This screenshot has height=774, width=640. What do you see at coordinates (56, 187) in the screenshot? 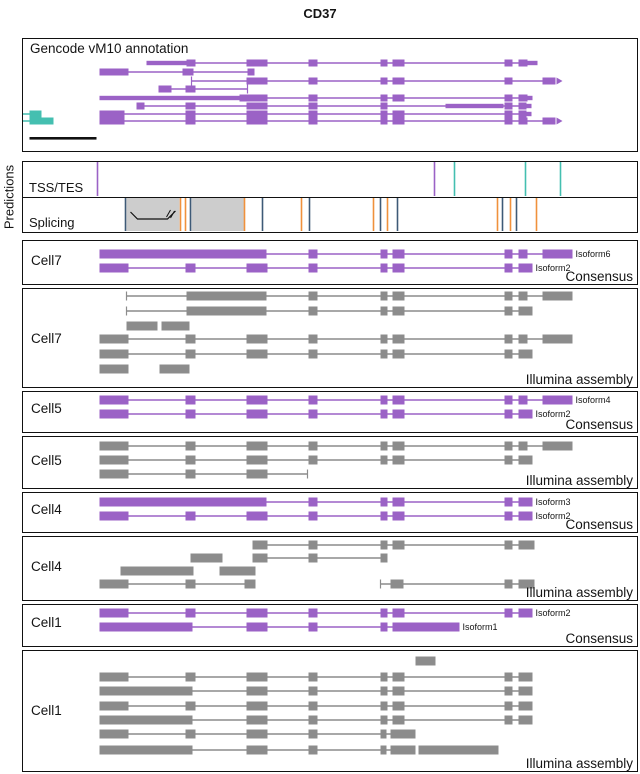
I see `tss-tes-label: TSS/TES` at bounding box center [56, 187].